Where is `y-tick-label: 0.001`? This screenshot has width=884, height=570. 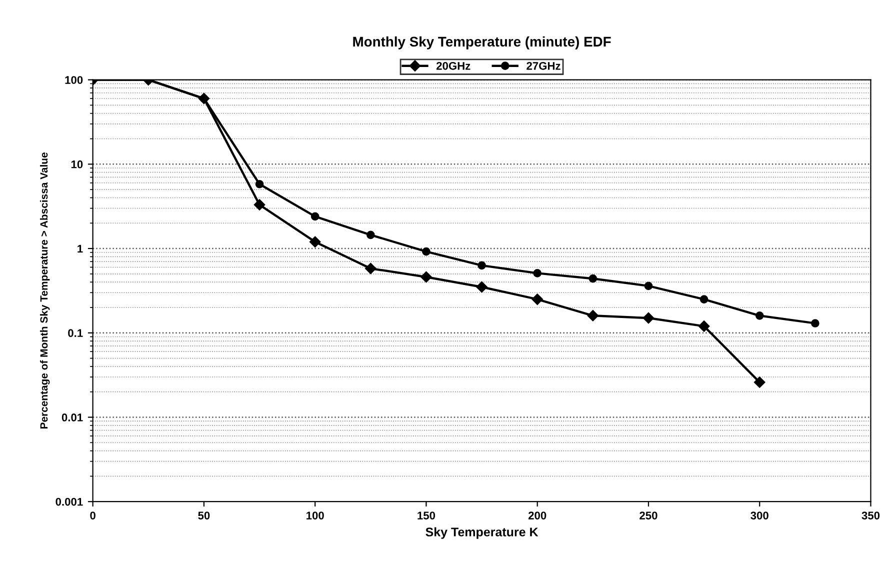 y-tick-label: 0.001 is located at coordinates (69, 502).